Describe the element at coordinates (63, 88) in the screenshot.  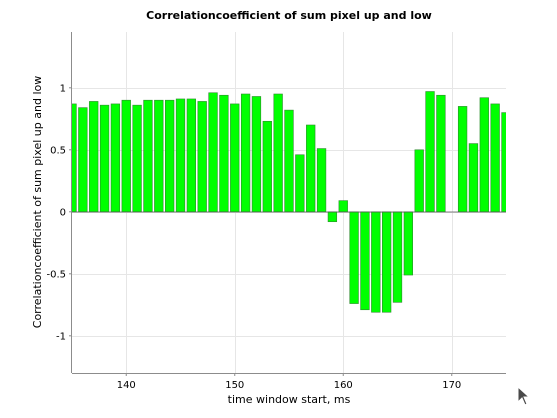
I see `y-tick-label: 1` at that location.